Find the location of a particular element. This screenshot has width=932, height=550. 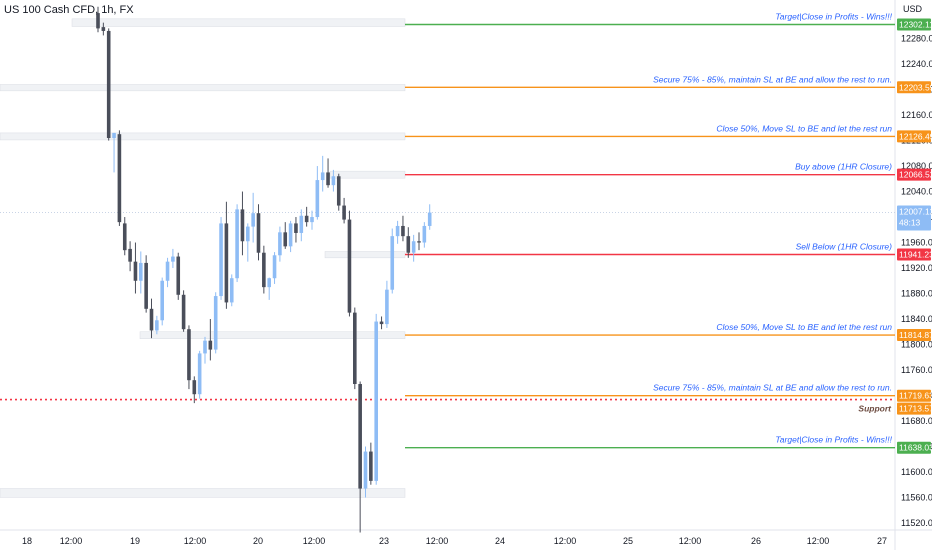

buy-above-price-box is located at coordinates (914, 174).